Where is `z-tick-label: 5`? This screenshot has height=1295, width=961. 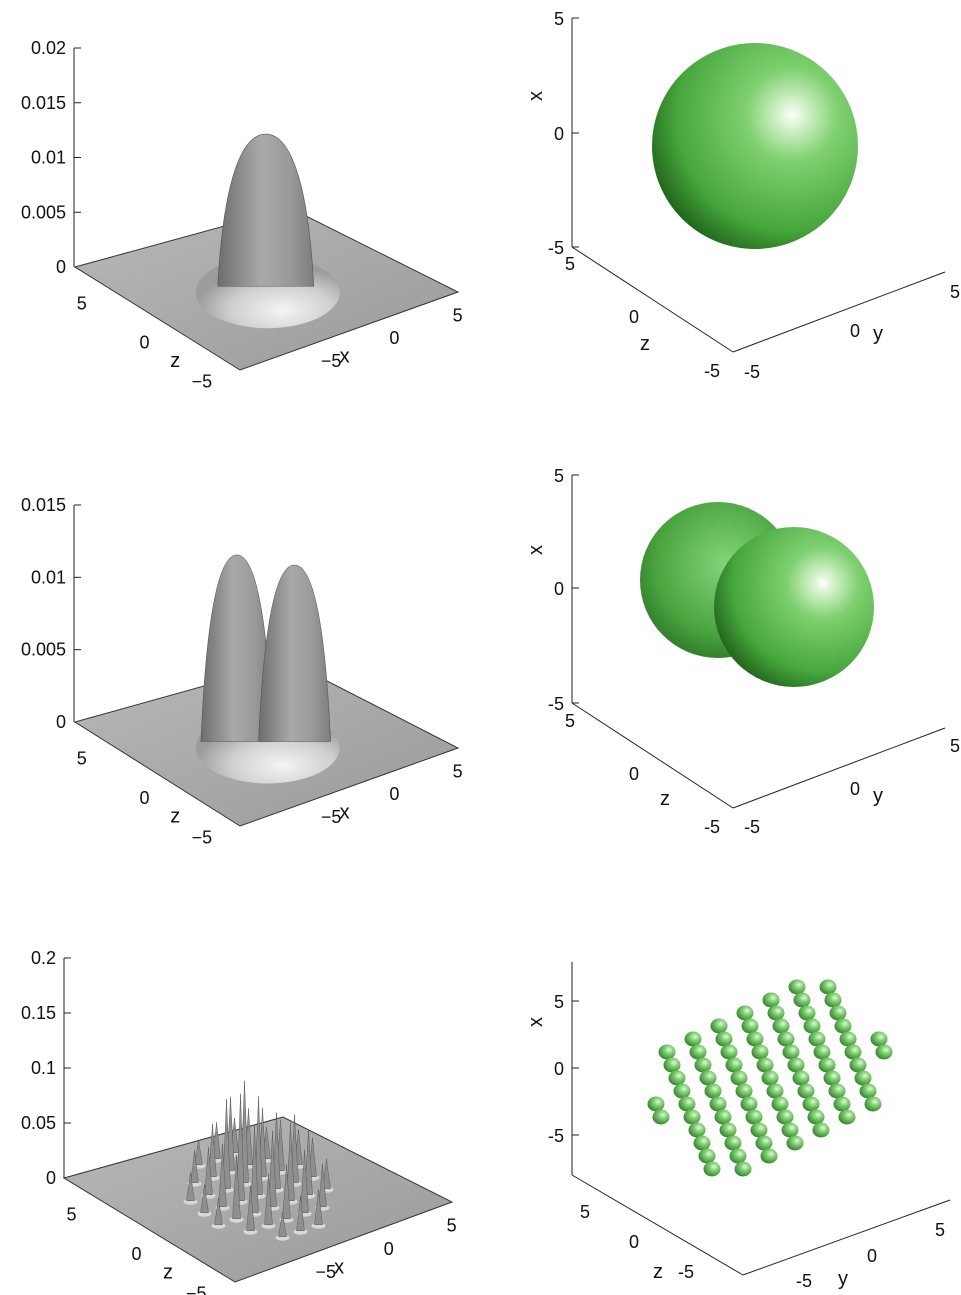
z-tick-label: 5 is located at coordinates (585, 1212).